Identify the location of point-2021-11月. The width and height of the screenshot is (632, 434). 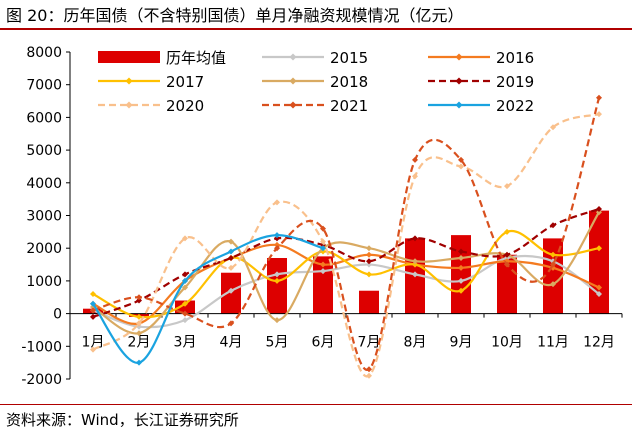
(553, 264).